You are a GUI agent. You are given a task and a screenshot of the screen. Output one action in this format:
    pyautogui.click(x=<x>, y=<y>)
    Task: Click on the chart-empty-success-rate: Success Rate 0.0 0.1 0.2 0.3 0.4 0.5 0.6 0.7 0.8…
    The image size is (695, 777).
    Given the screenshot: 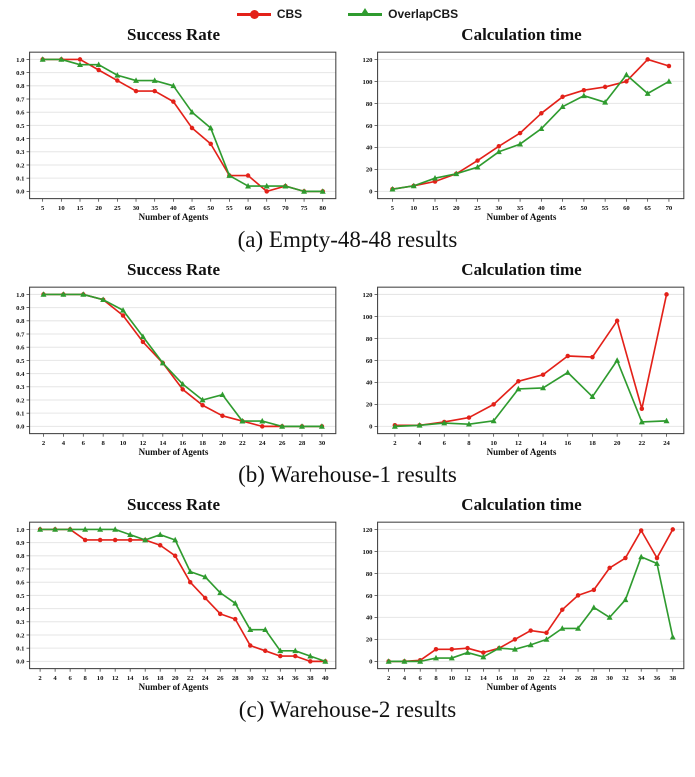 What is the action you would take?
    pyautogui.click(x=174, y=123)
    